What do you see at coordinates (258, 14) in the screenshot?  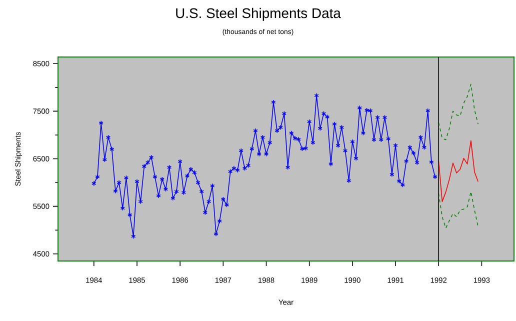 I see `chart-title: U.S. Steel Shipments Data` at bounding box center [258, 14].